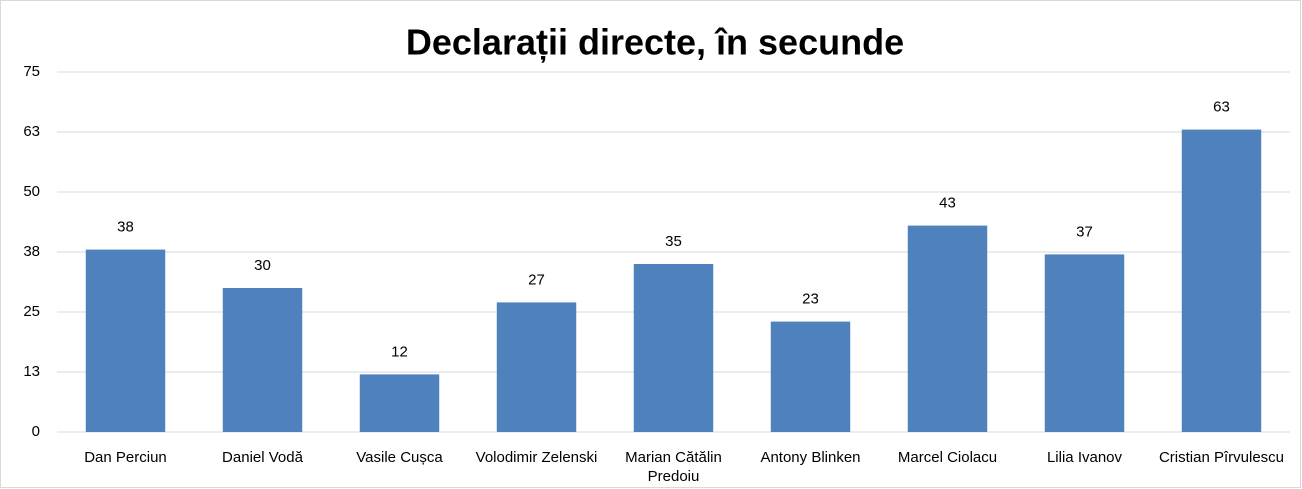  Describe the element at coordinates (262, 457) in the screenshot. I see `x-tick-label: Daniel Vodă` at that location.